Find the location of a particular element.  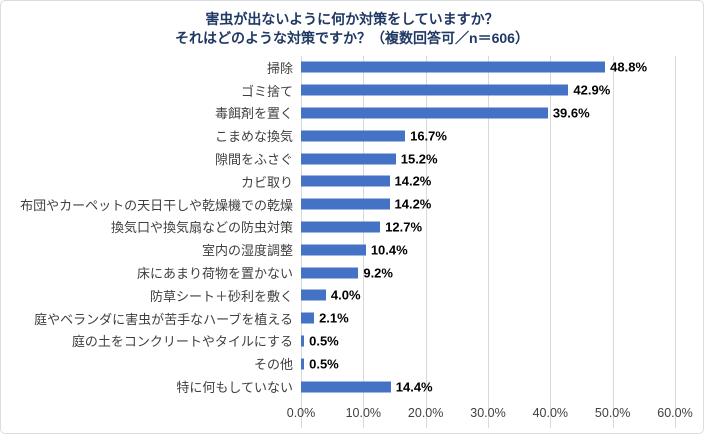

bar-row: 換気口や換気扇などの防虫対策 12.7% is located at coordinates (352, 227).